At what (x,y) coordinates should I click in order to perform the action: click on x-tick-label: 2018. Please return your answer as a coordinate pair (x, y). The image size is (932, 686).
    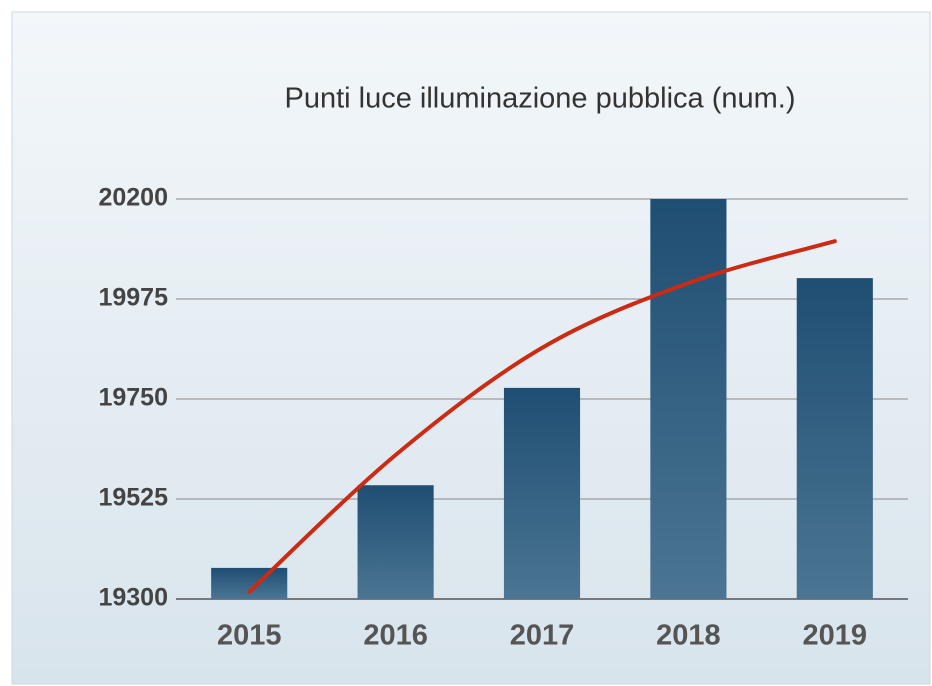
    Looking at the image, I should click on (688, 636).